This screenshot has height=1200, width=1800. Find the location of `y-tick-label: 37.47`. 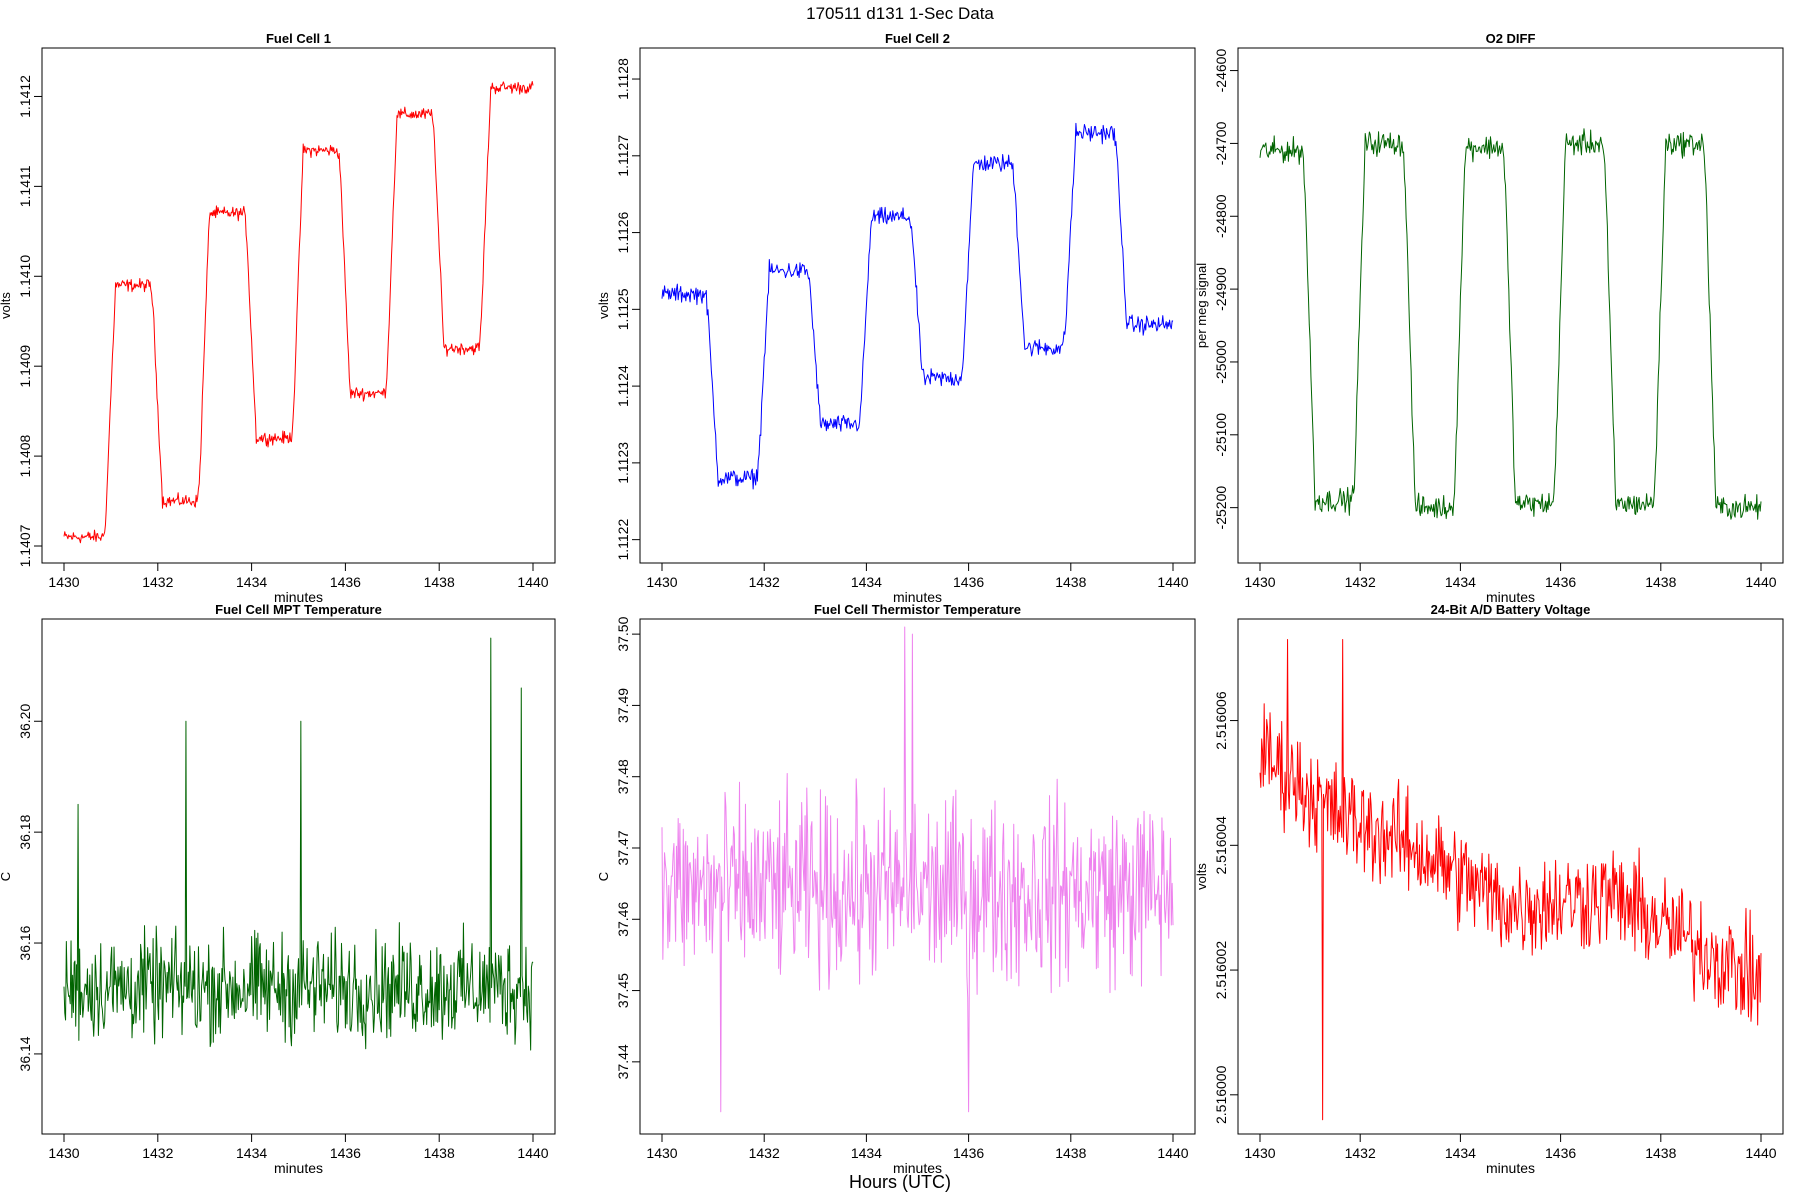

y-tick-label: 37.47 is located at coordinates (623, 847).